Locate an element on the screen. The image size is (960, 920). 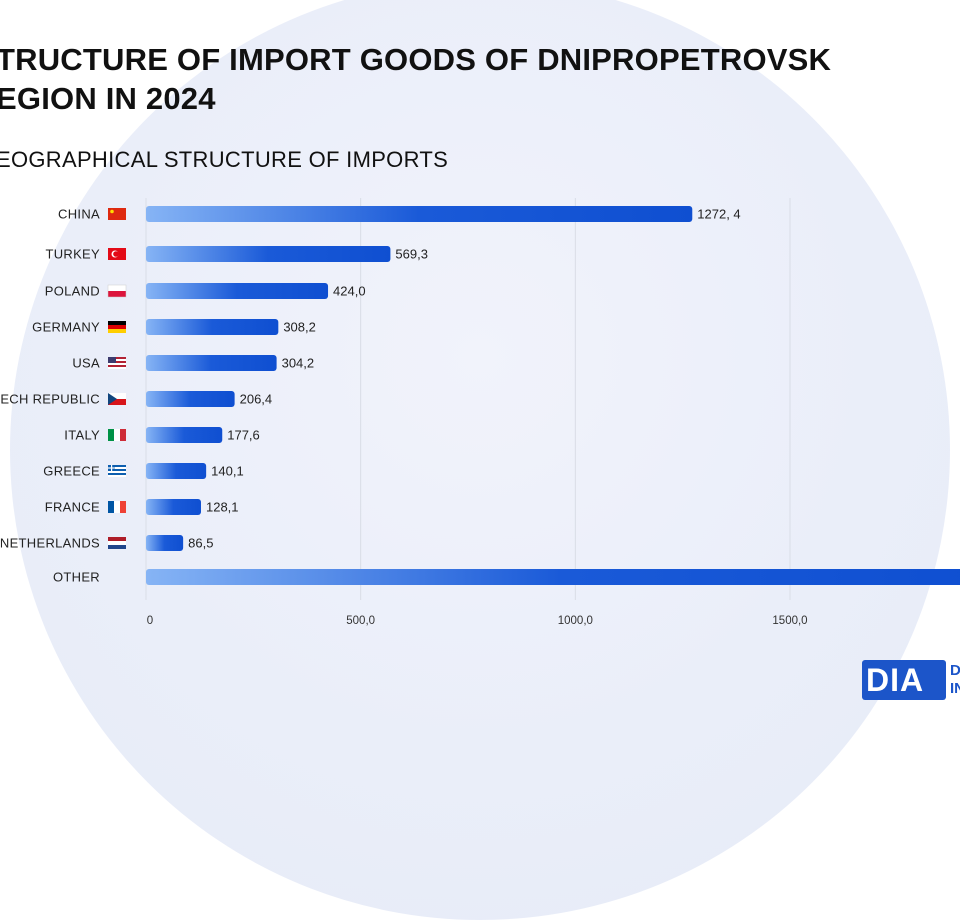
logo-side-text: D IN is located at coordinates (955, 679).